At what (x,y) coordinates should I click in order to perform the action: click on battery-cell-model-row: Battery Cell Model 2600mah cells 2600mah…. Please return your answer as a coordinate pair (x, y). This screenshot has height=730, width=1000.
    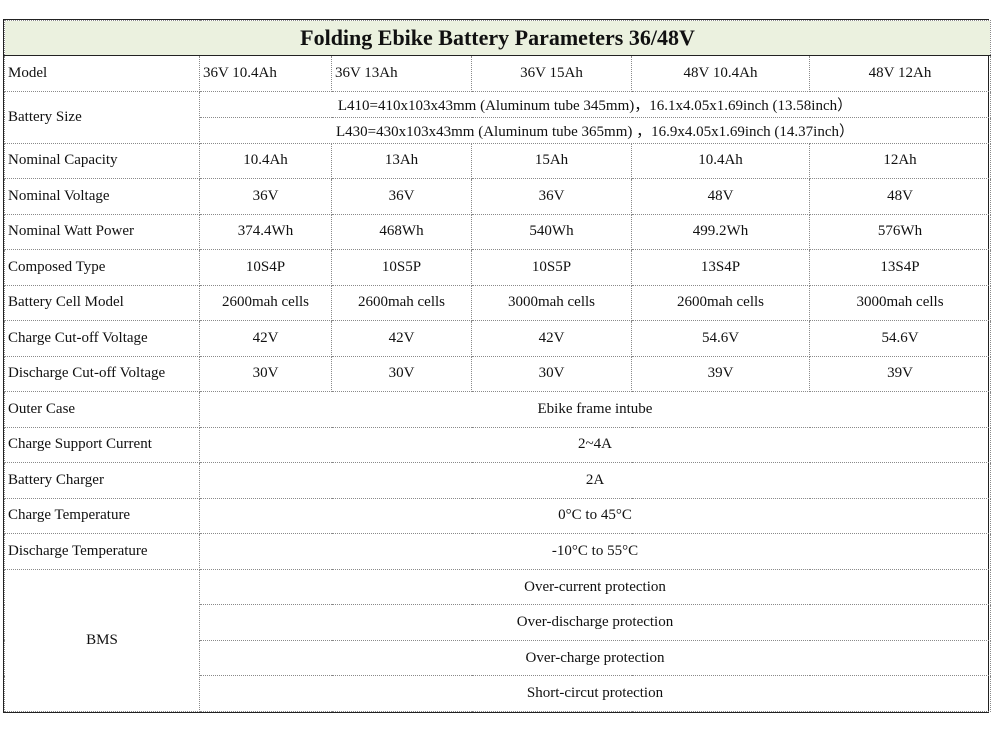
    Looking at the image, I should click on (498, 303).